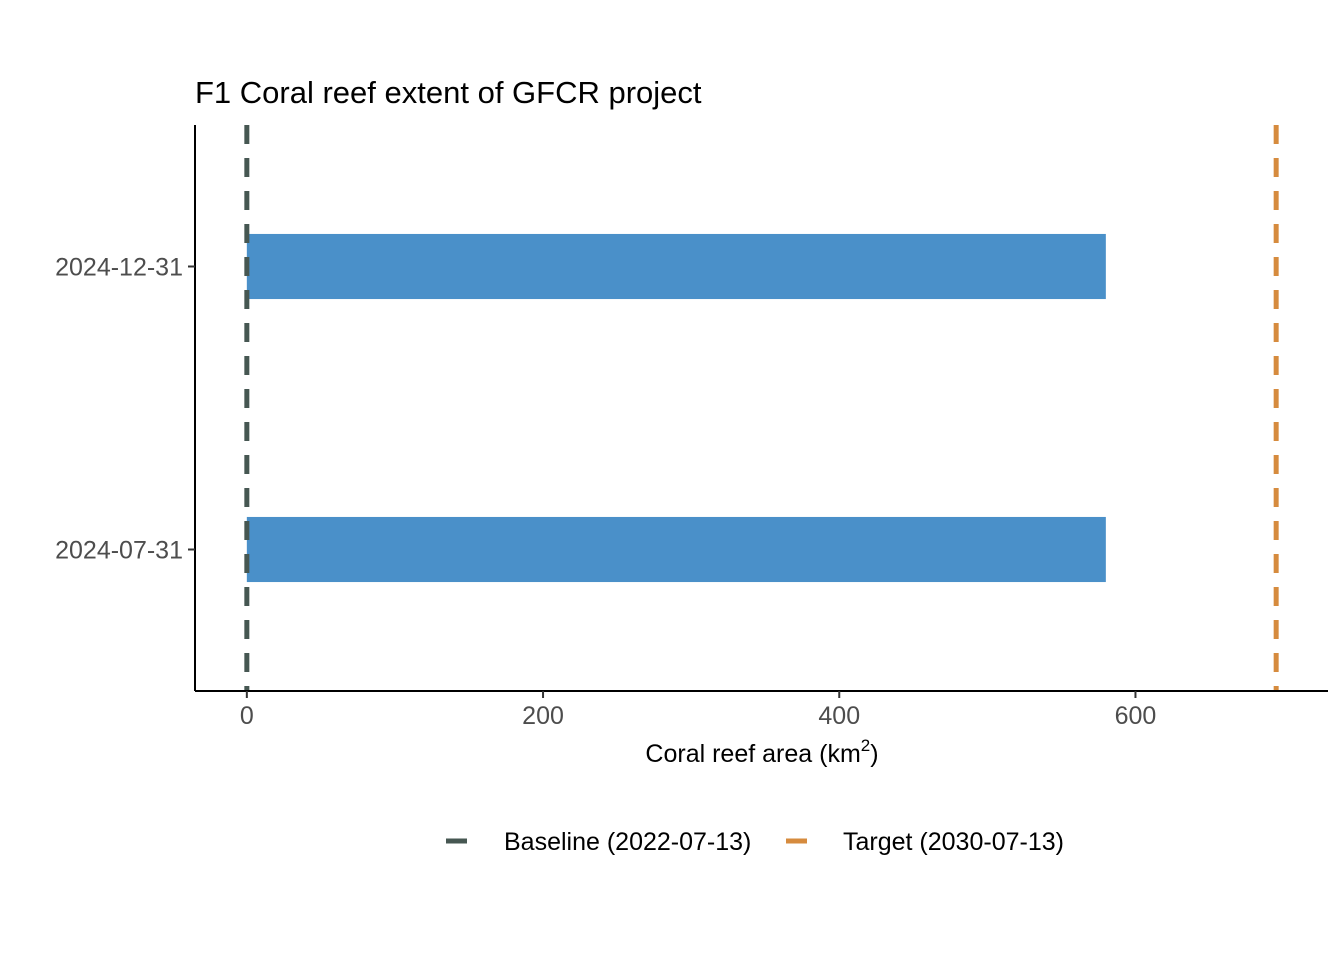  What do you see at coordinates (627, 842) in the screenshot?
I see `legend-label: Baseline (2022-07-13)` at bounding box center [627, 842].